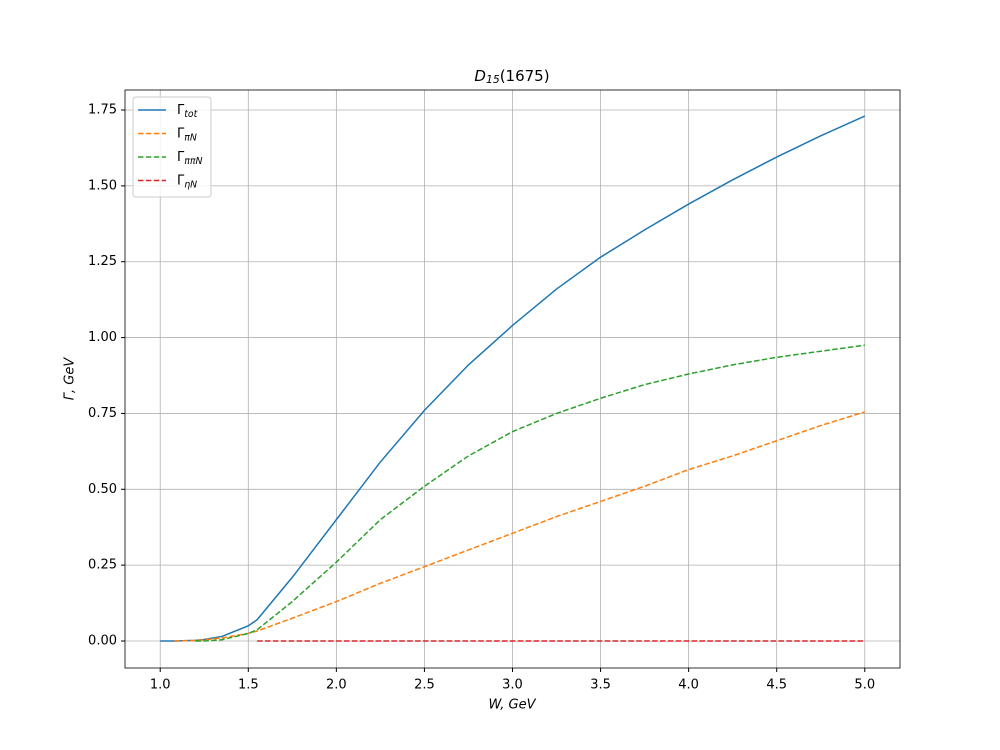  What do you see at coordinates (688, 685) in the screenshot?
I see `x-tick-label: 4.0` at bounding box center [688, 685].